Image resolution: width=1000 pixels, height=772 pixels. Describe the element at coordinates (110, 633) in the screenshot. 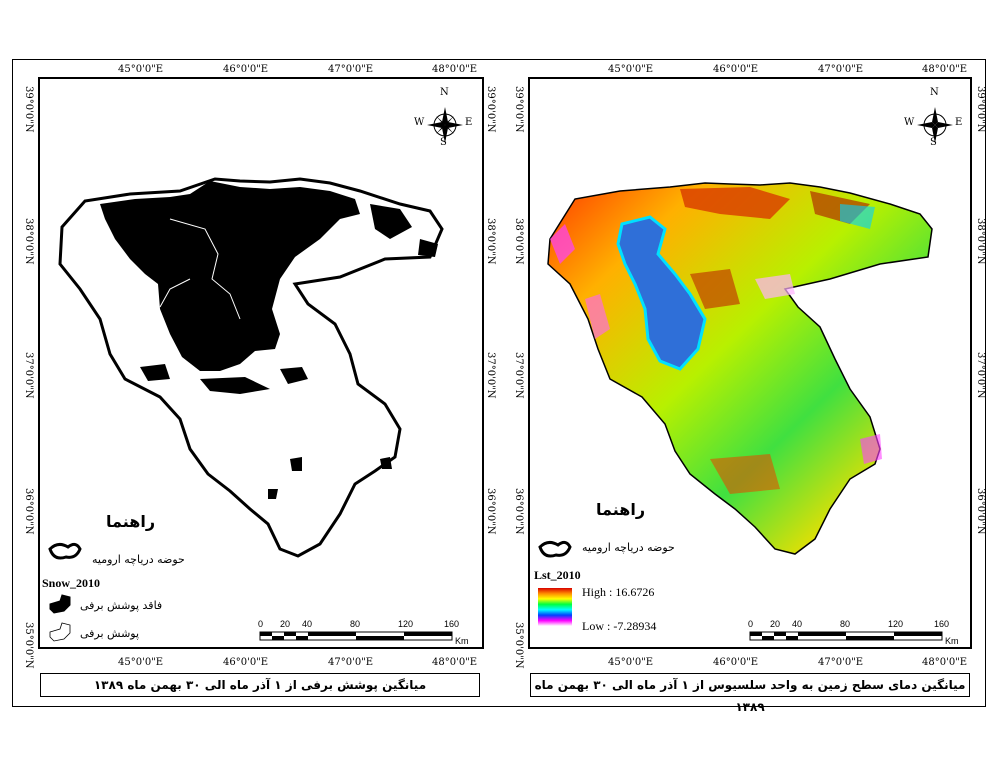

I see `snow-label: پوشش برفى` at that location.